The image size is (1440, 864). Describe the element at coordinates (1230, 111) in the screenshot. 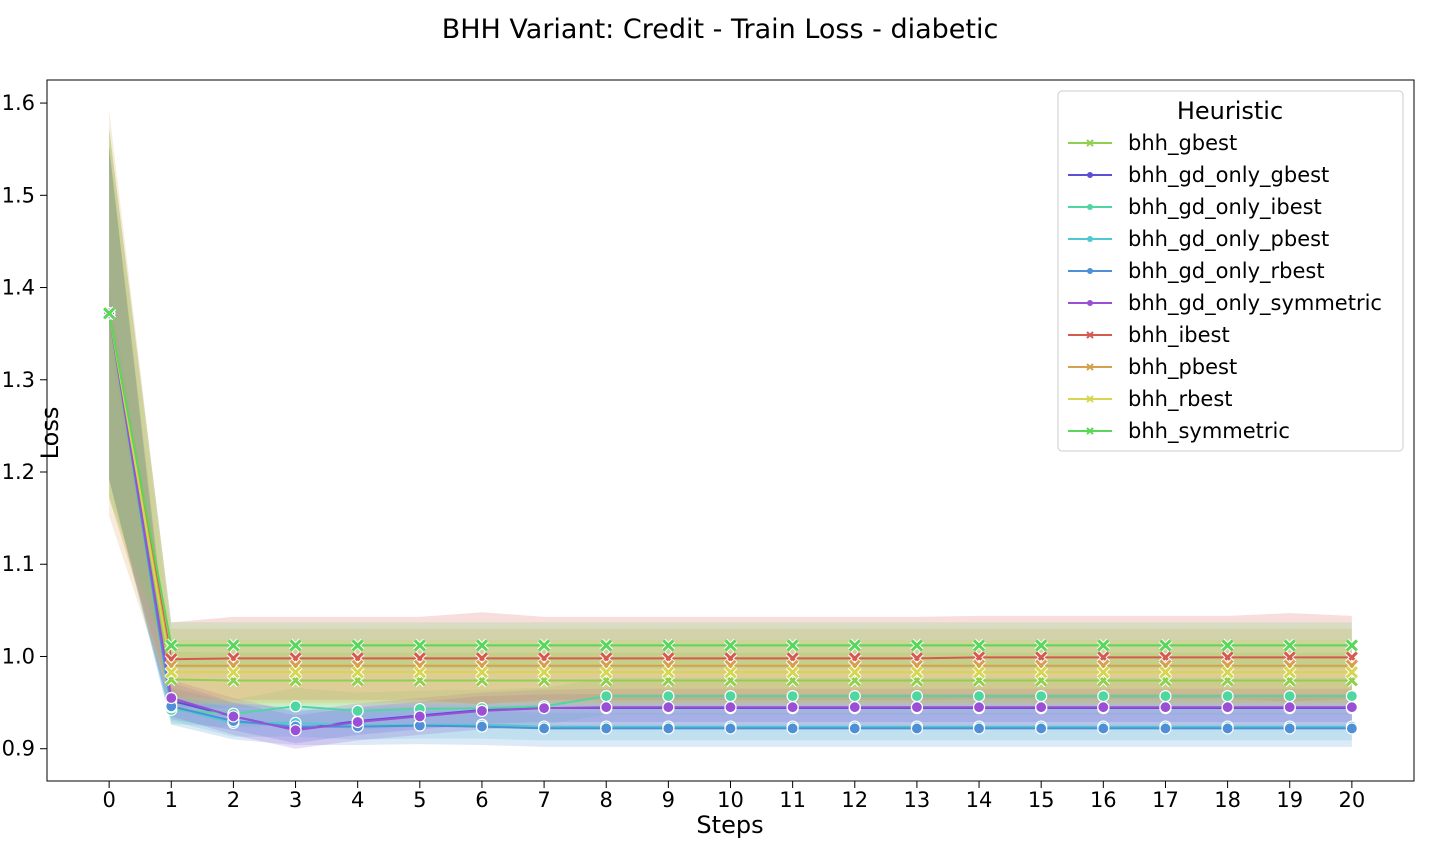

I see `legend-title: Heuristic` at that location.